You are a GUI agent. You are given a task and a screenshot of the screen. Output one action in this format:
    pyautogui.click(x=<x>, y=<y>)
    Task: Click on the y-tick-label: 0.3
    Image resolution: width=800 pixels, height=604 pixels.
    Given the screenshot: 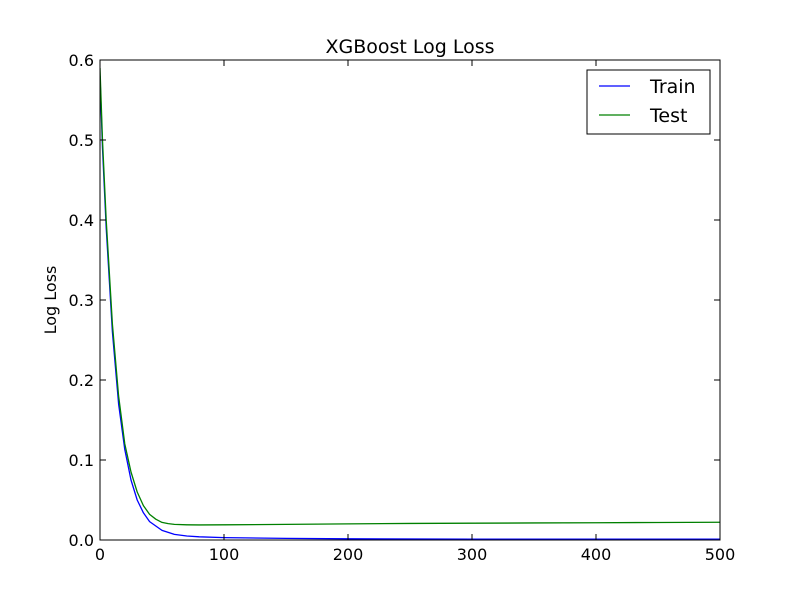 What is the action you would take?
    pyautogui.click(x=81, y=300)
    